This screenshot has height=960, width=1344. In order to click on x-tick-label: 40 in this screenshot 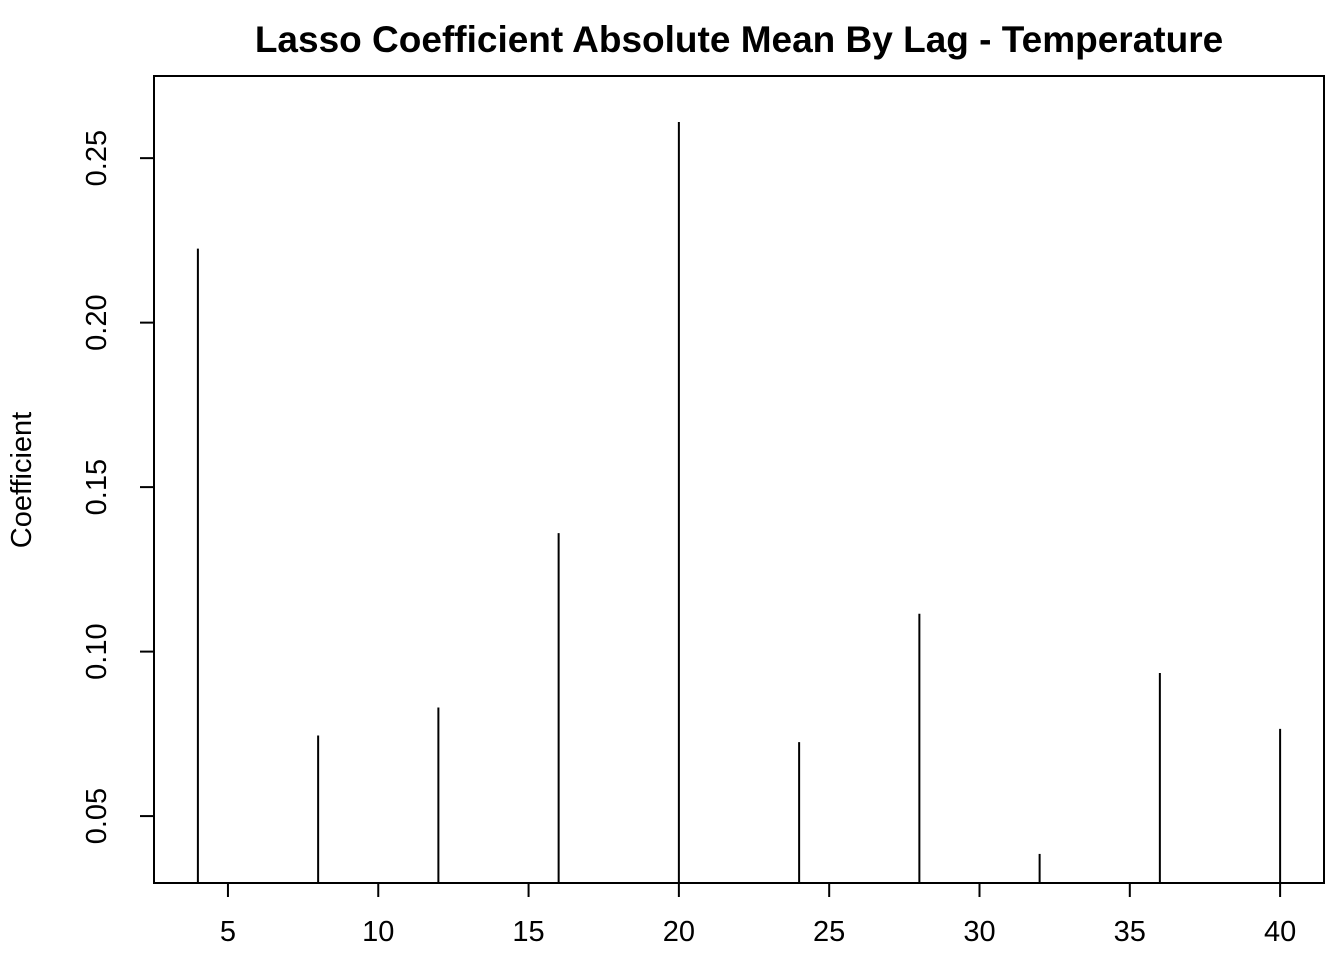, I will do `click(1280, 932)`.